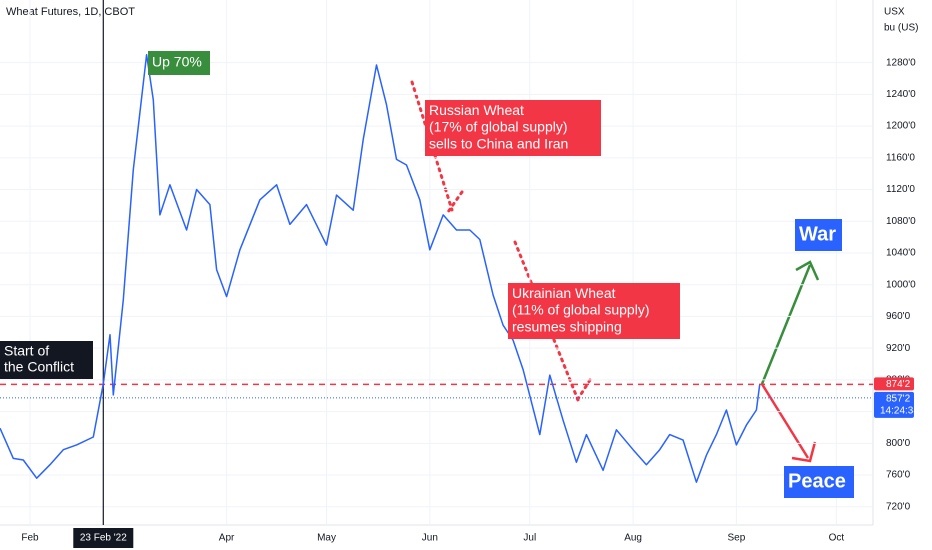 The width and height of the screenshot is (932, 550). What do you see at coordinates (894, 12) in the screenshot?
I see `unit-label: USX` at bounding box center [894, 12].